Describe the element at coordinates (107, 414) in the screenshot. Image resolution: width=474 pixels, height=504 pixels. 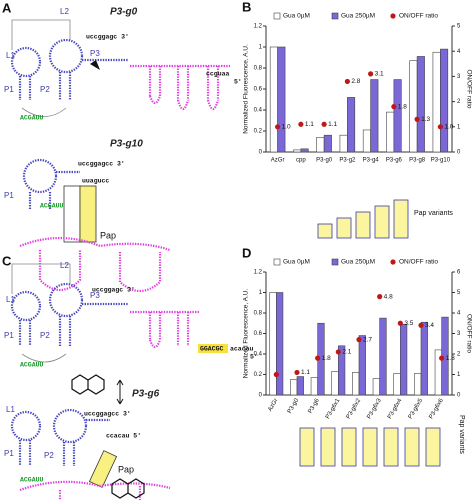
I see `sequence: uccggagcc 3'` at that location.